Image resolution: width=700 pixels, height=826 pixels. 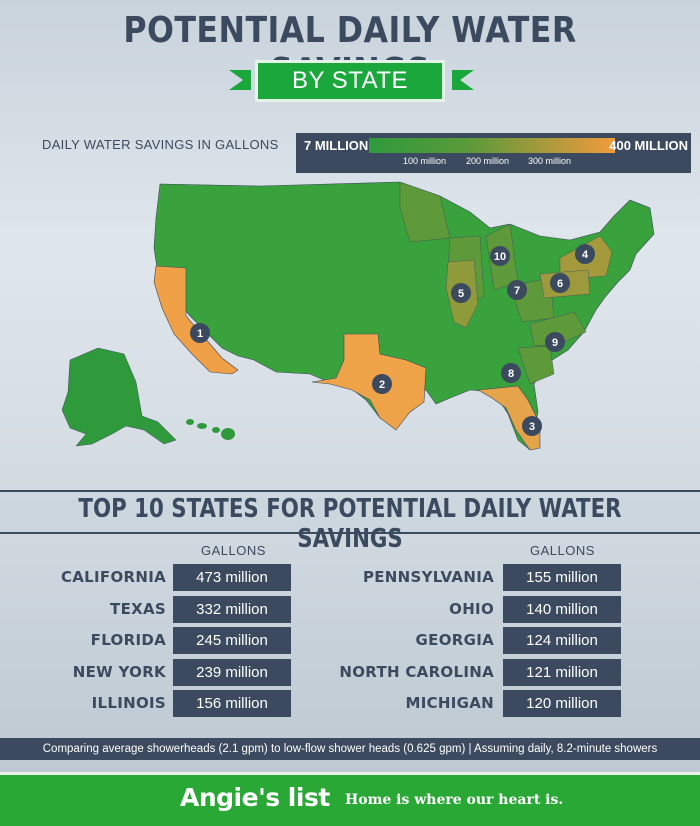 What do you see at coordinates (138, 608) in the screenshot?
I see `state-name: TEXAS` at bounding box center [138, 608].